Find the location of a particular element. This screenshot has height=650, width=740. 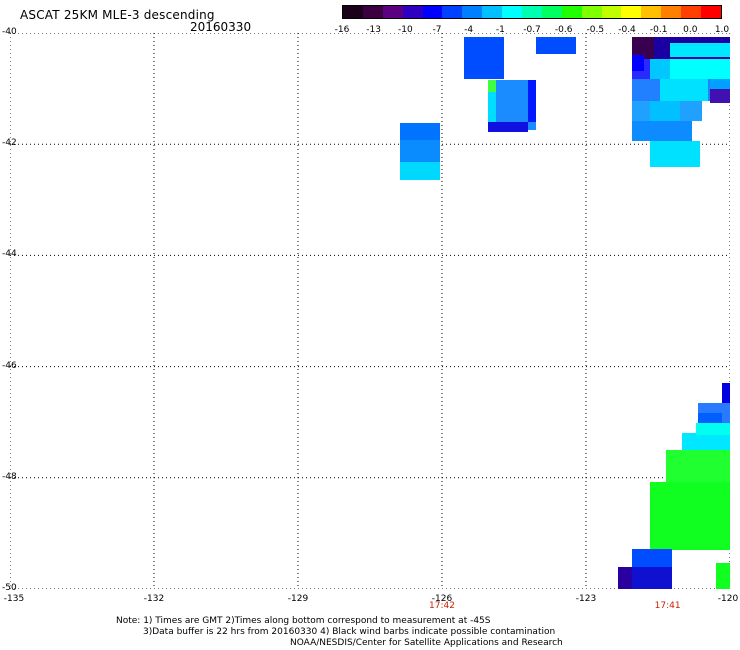

colorbar-tick-label: 1.0 is located at coordinates (722, 30).